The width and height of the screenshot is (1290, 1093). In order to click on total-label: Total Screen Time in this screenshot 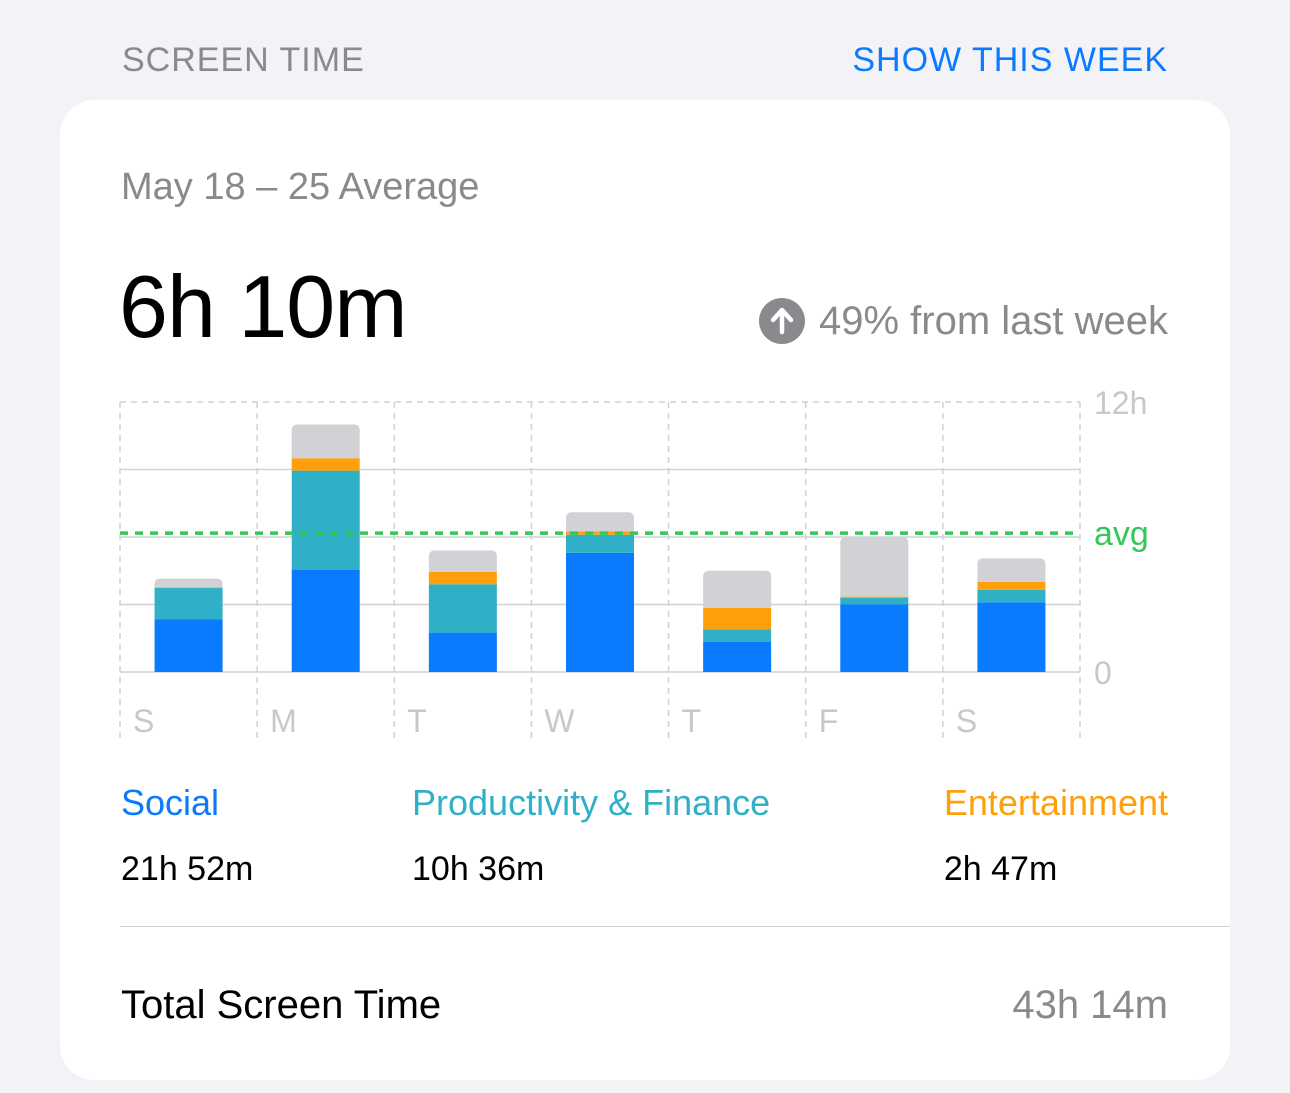, I will do `click(281, 1004)`.